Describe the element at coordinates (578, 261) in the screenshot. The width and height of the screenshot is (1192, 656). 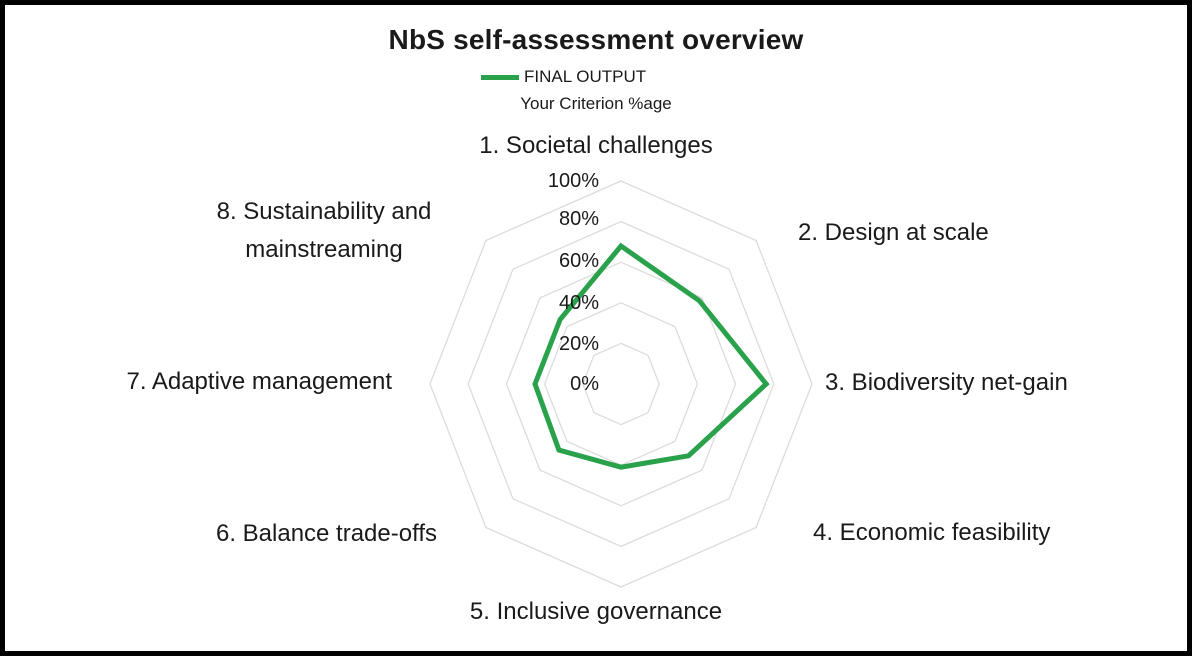
I see `tick-label-60: 60%` at that location.